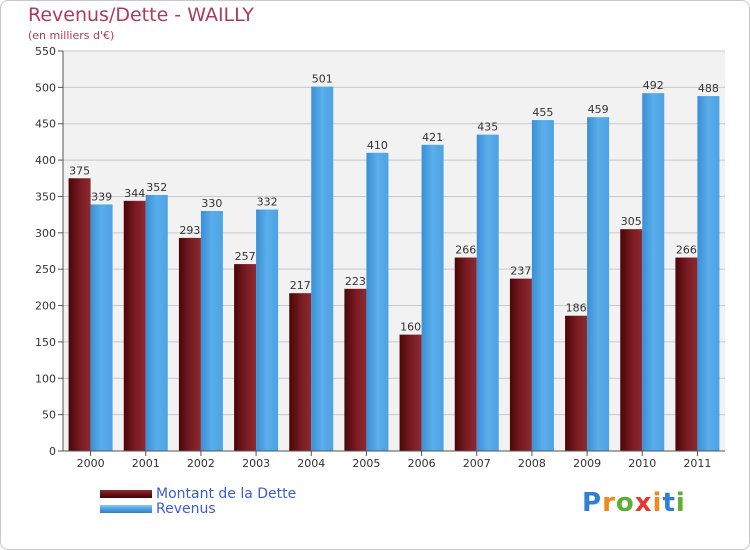 This screenshot has height=550, width=750. What do you see at coordinates (126, 494) in the screenshot?
I see `legend-swatch-dette` at bounding box center [126, 494].